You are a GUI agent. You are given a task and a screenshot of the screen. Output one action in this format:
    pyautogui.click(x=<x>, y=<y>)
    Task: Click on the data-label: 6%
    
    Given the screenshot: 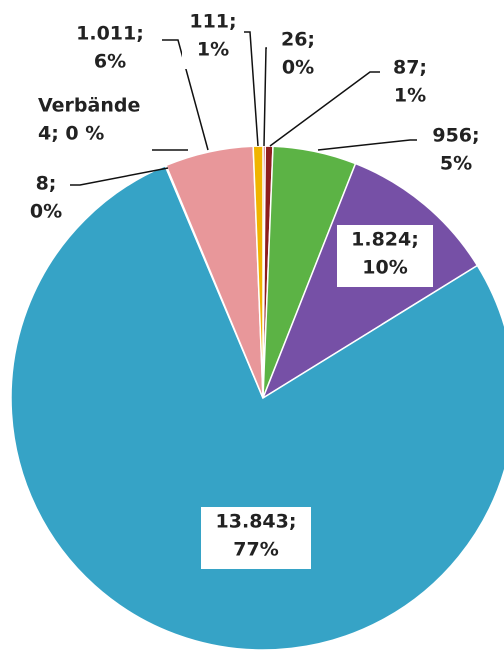 What is the action you would take?
    pyautogui.click(x=110, y=62)
    